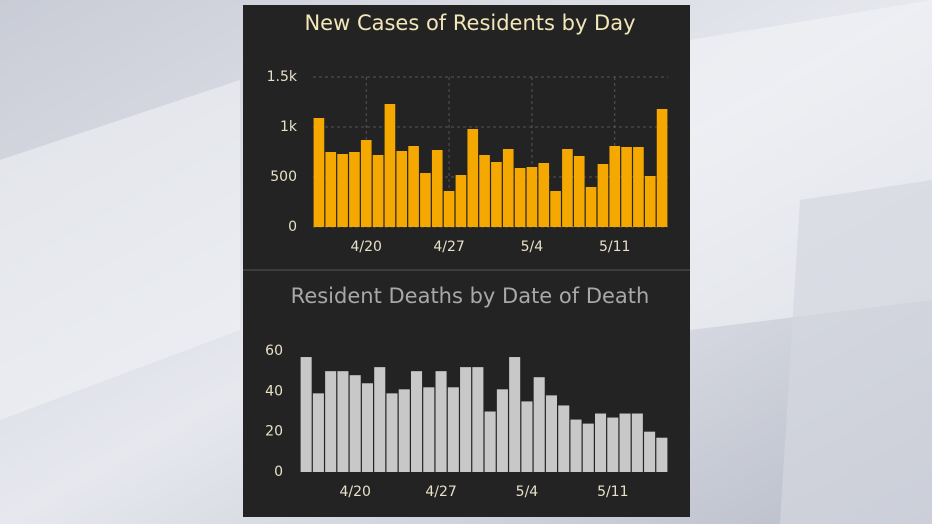 The height and width of the screenshot is (524, 932). Describe the element at coordinates (274, 391) in the screenshot. I see `y-tick-label: 40` at that location.